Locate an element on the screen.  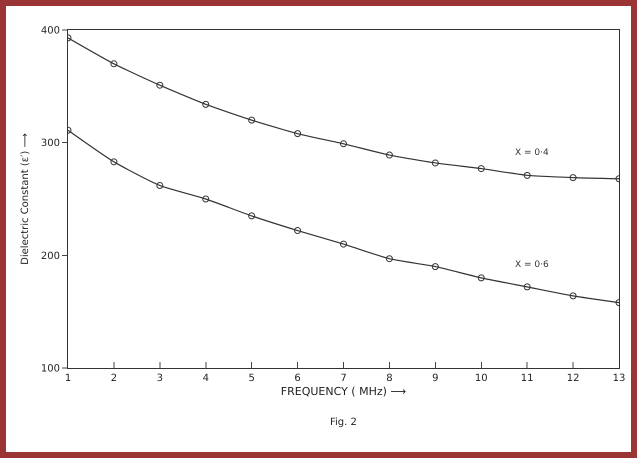
x-tick-label: 4 is located at coordinates (205, 378).